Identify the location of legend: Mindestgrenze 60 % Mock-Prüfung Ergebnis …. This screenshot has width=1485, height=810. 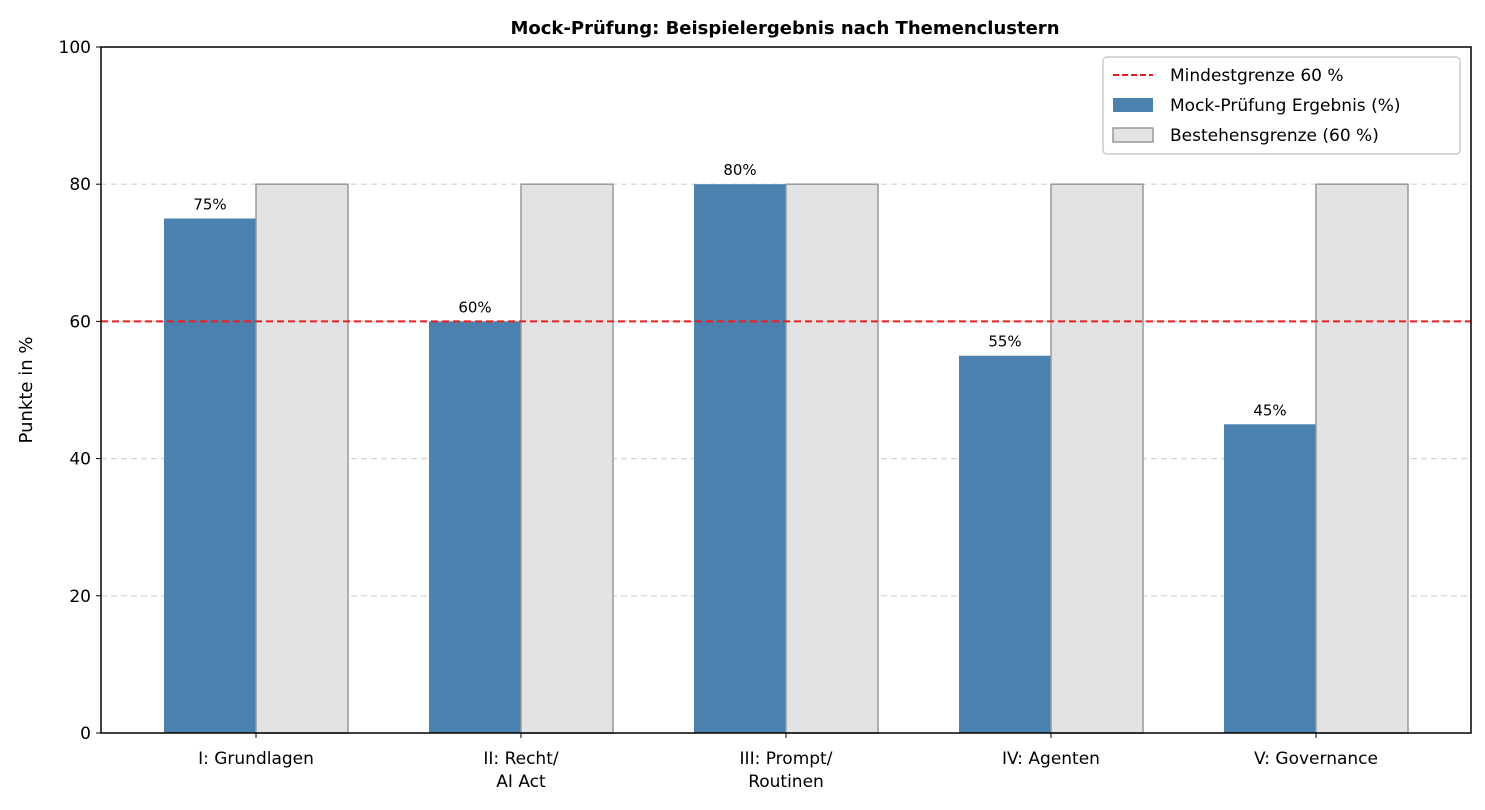
(1281, 105).